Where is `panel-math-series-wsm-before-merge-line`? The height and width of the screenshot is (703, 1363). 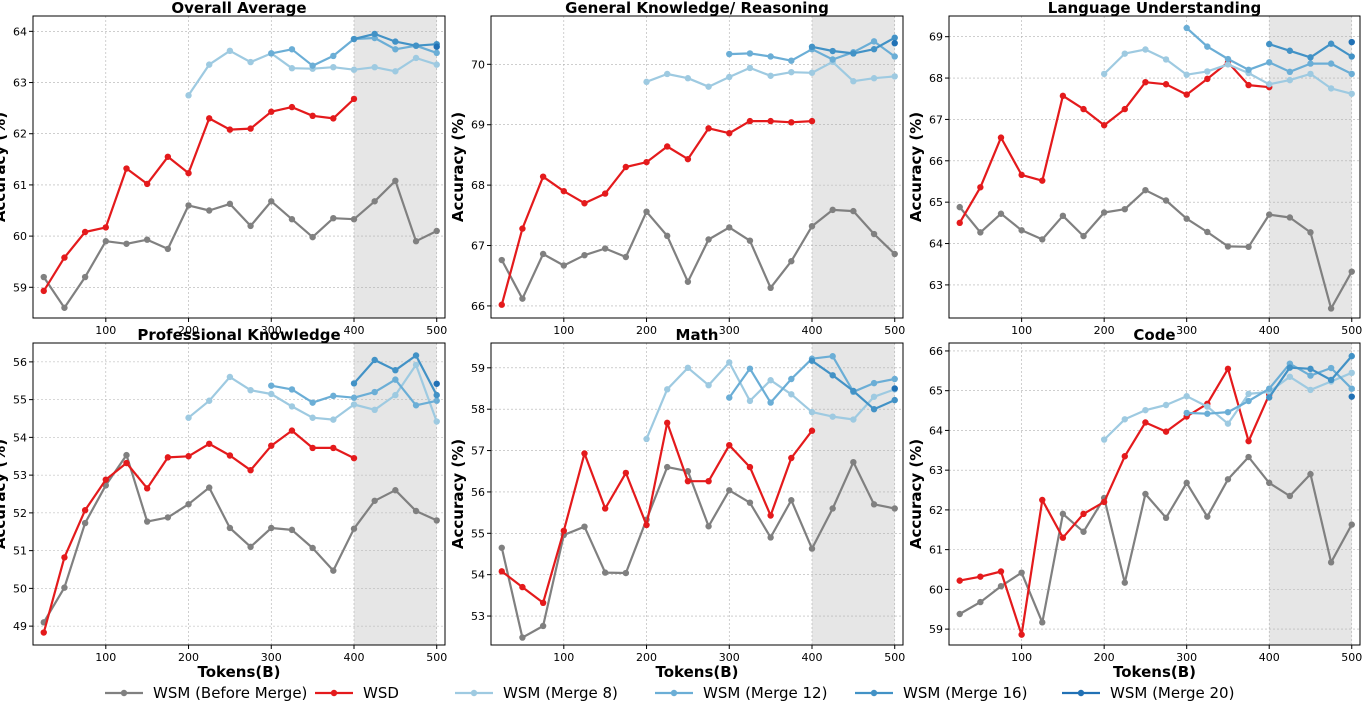
panel-math-series-wsm-before-merge-line is located at coordinates (697, 550).